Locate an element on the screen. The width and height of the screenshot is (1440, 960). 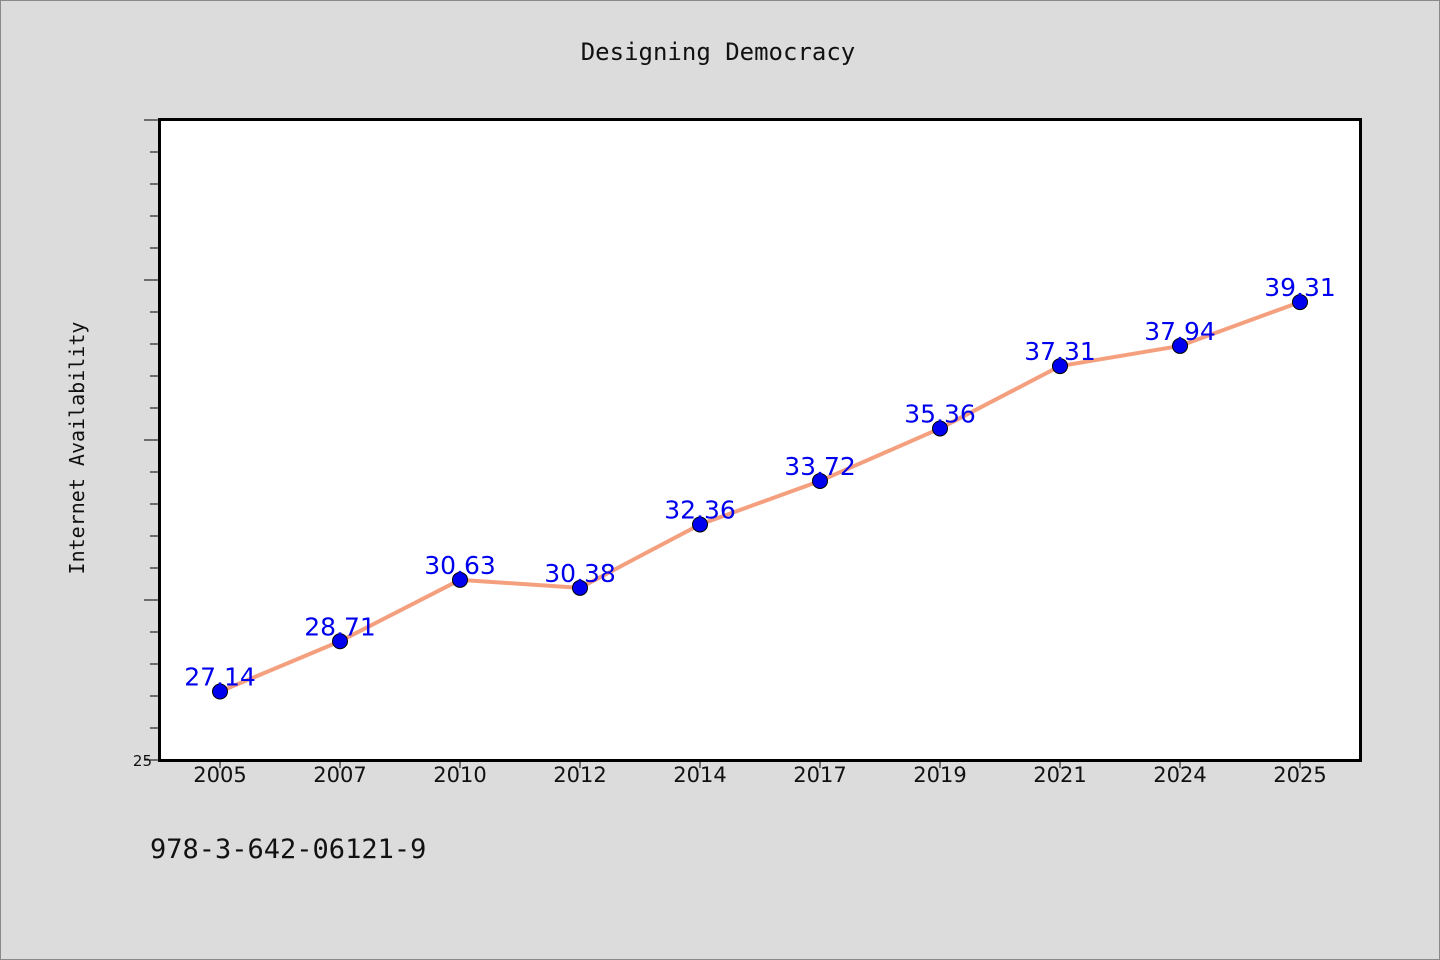
data-label: 28.71 is located at coordinates (340, 626).